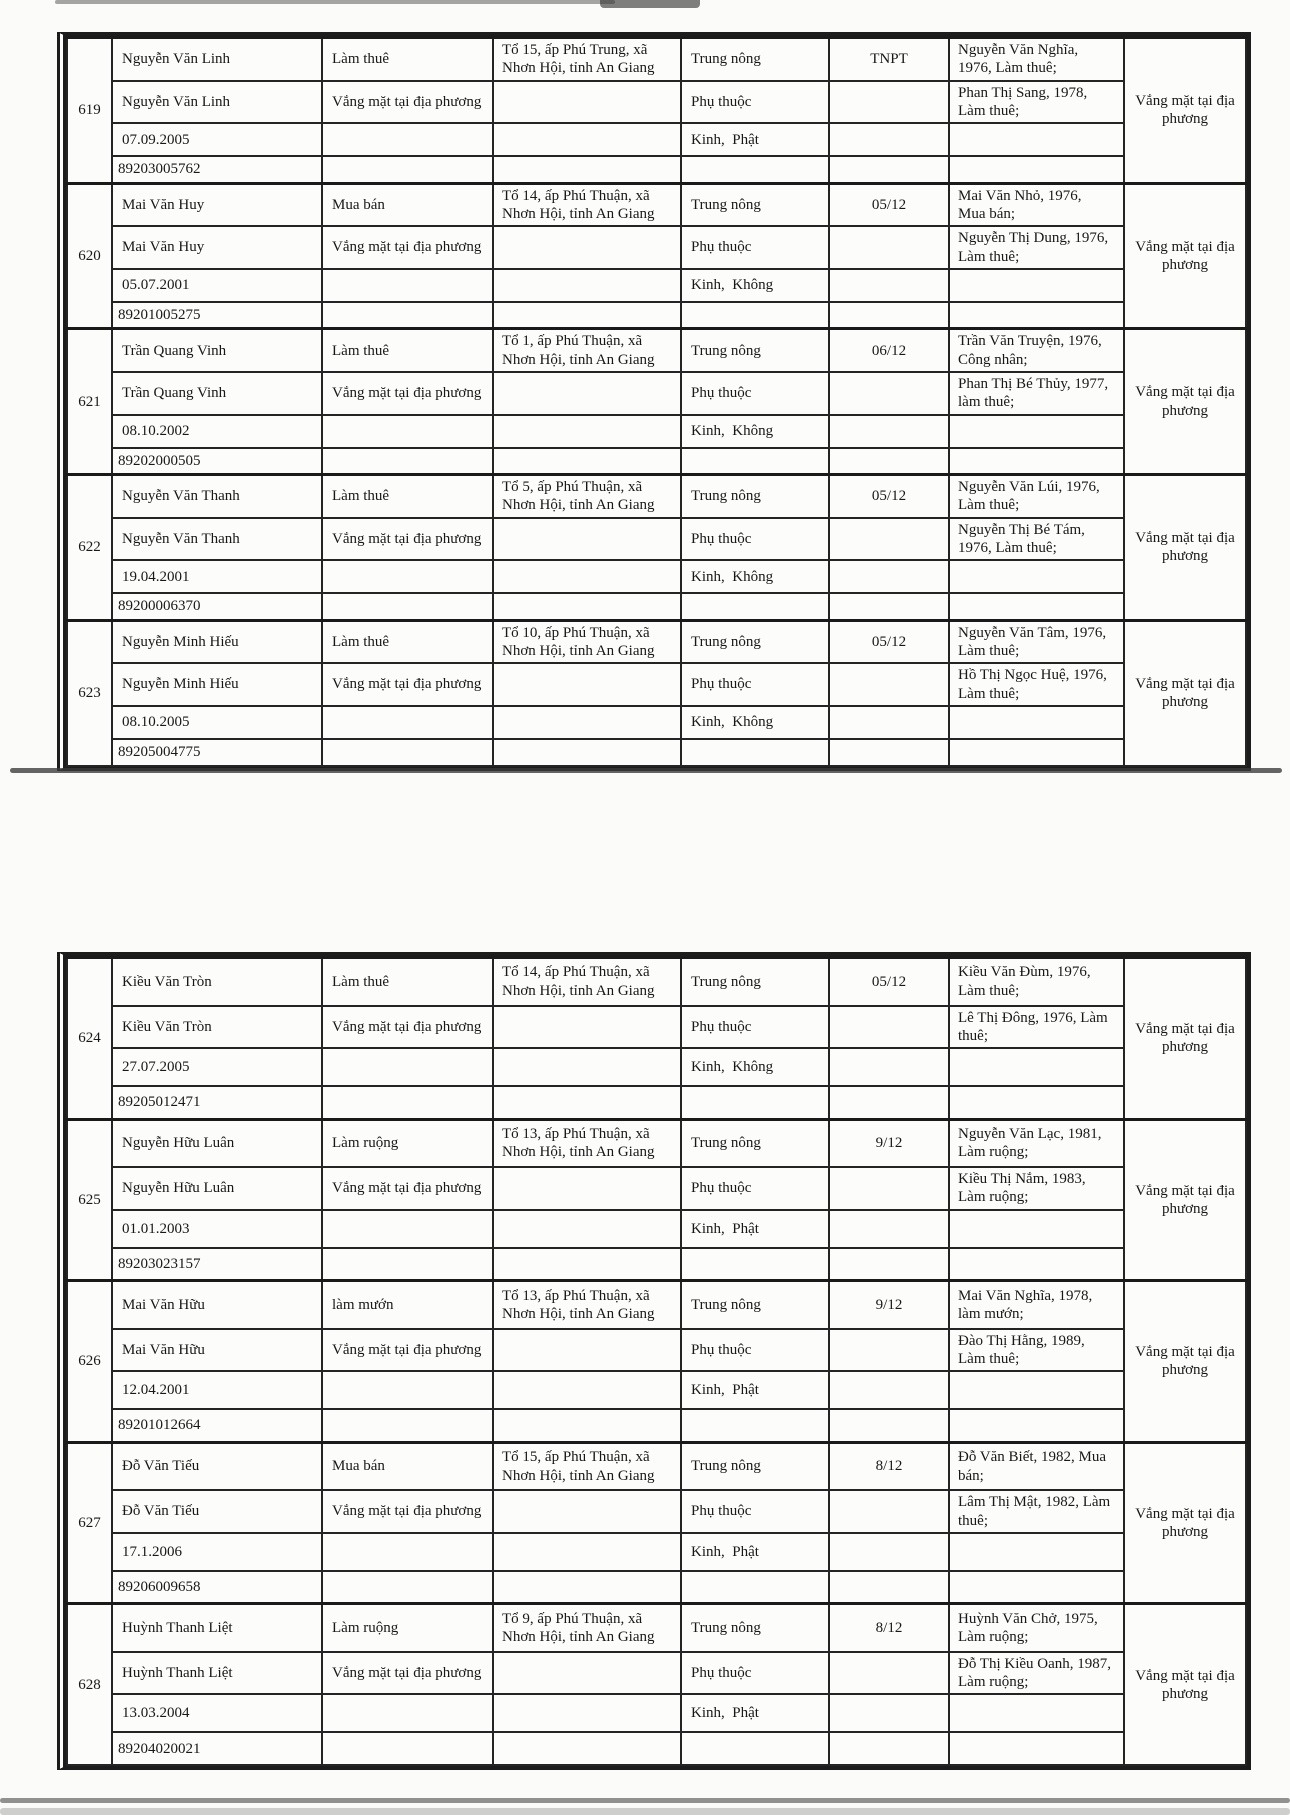  What do you see at coordinates (217, 1264) in the screenshot?
I see `record-id-number: 89203023157` at bounding box center [217, 1264].